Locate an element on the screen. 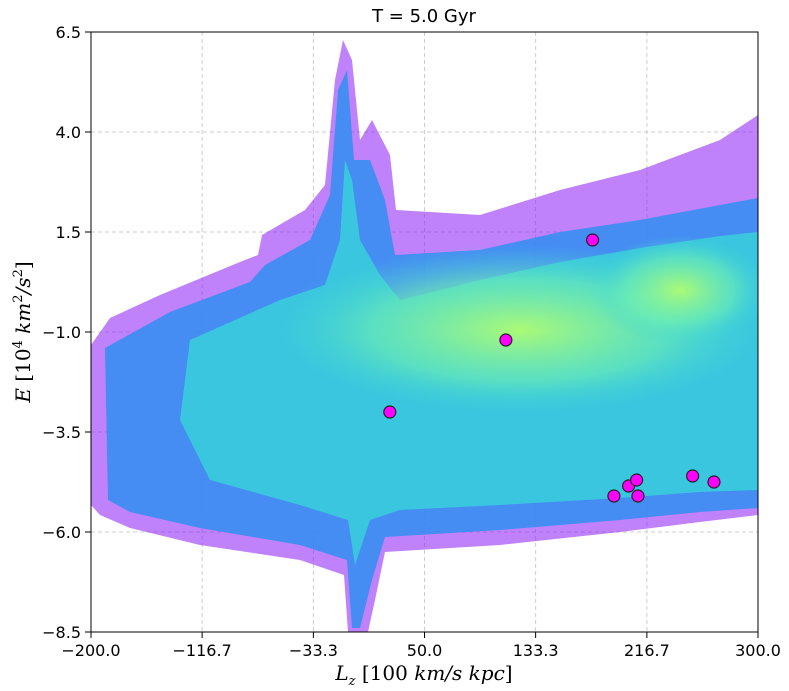 This screenshot has height=691, width=789. x-axis-label: Lz [100 km/s kpc] is located at coordinates (423, 675).